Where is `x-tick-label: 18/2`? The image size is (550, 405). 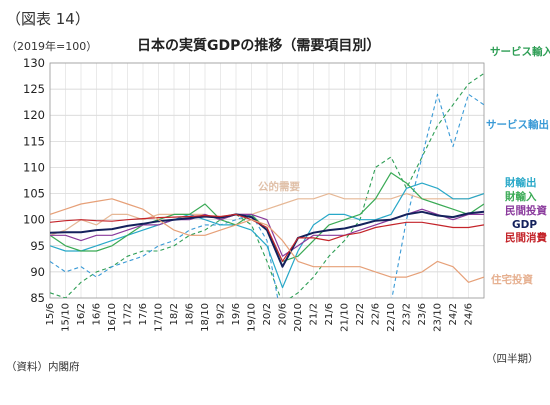
x-tick-label: 18/2 is located at coordinates (174, 314).